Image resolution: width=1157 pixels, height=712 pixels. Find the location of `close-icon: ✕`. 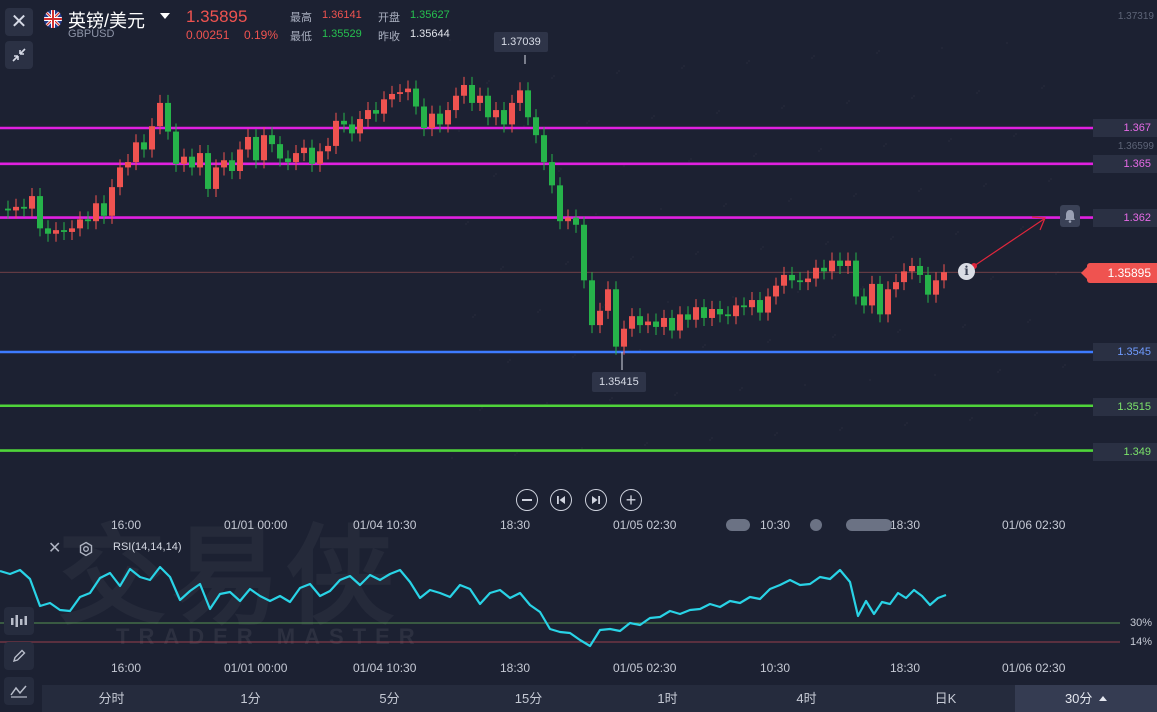

close-icon: ✕ is located at coordinates (19, 22).